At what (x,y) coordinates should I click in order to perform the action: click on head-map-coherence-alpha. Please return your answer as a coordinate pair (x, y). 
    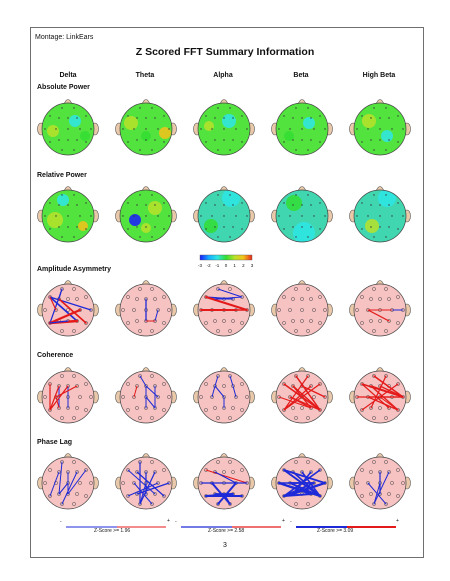
    Looking at the image, I should click on (224, 397).